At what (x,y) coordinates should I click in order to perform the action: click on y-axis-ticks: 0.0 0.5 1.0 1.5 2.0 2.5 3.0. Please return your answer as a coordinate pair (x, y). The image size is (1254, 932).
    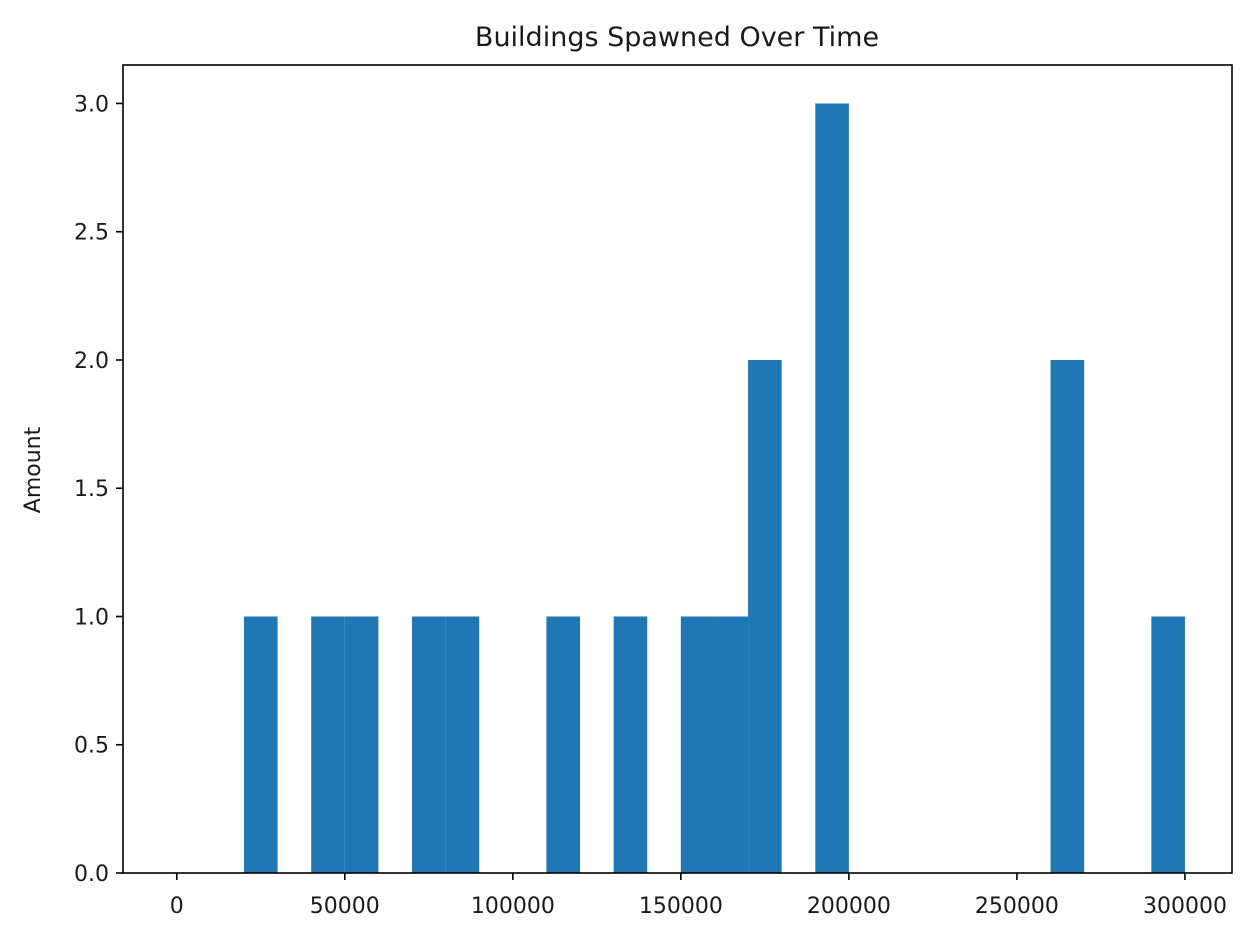
    Looking at the image, I should click on (98, 489).